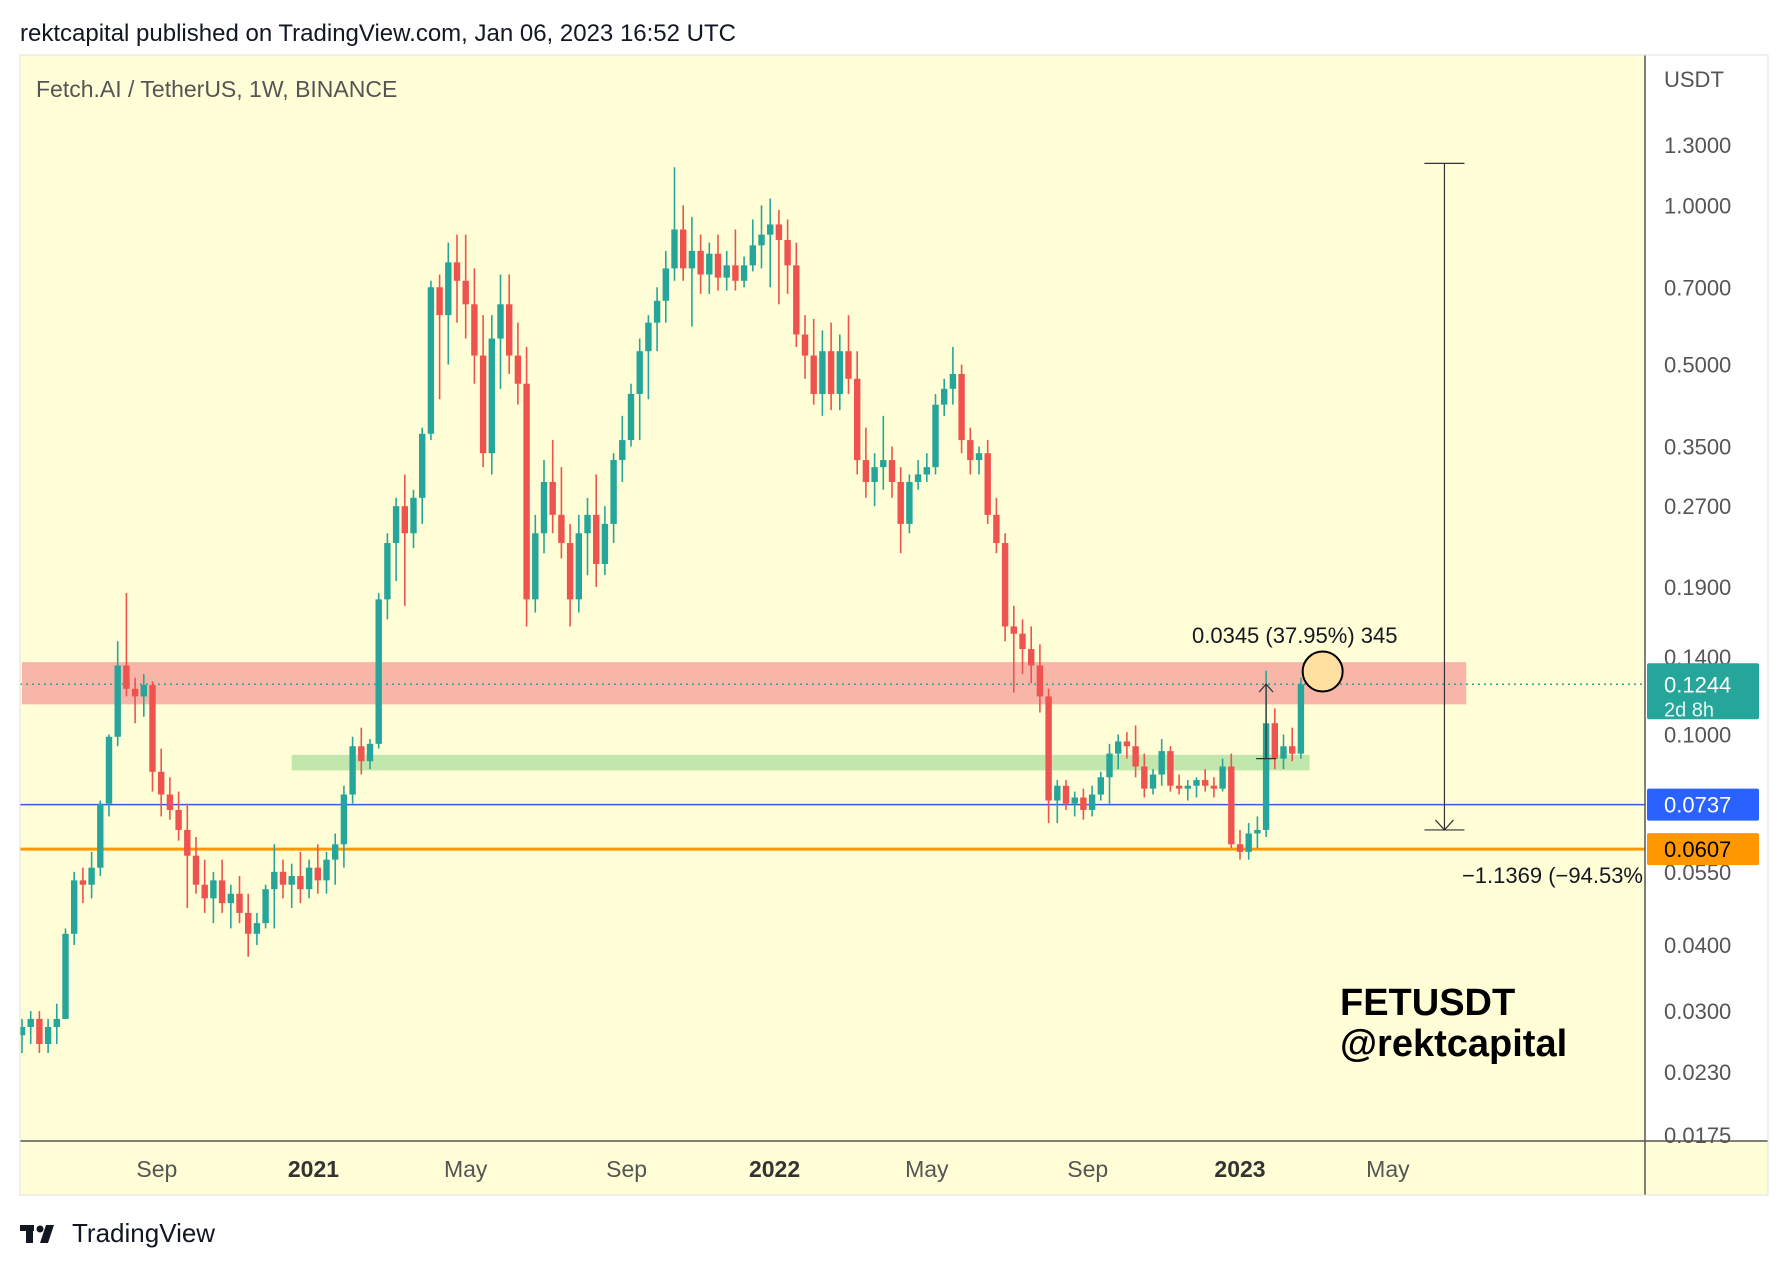  I want to click on watermark-author: @rektcapital, so click(1453, 1044).